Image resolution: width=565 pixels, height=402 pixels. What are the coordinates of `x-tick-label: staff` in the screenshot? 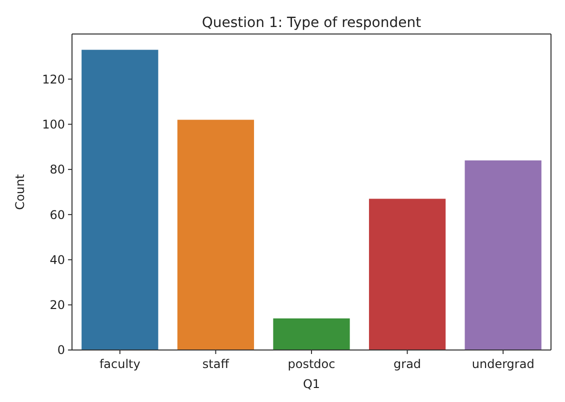 It's located at (216, 364).